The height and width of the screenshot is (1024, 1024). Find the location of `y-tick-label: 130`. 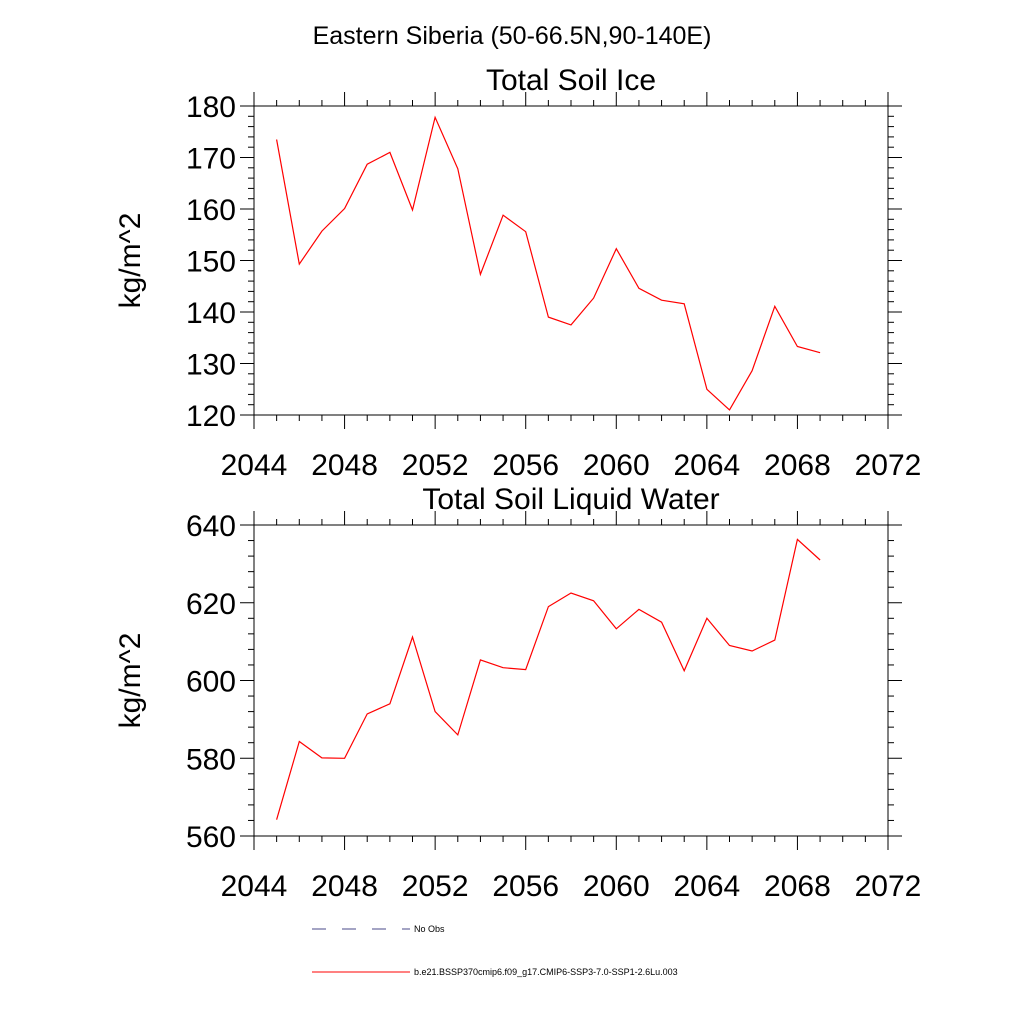

y-tick-label: 130 is located at coordinates (211, 365).